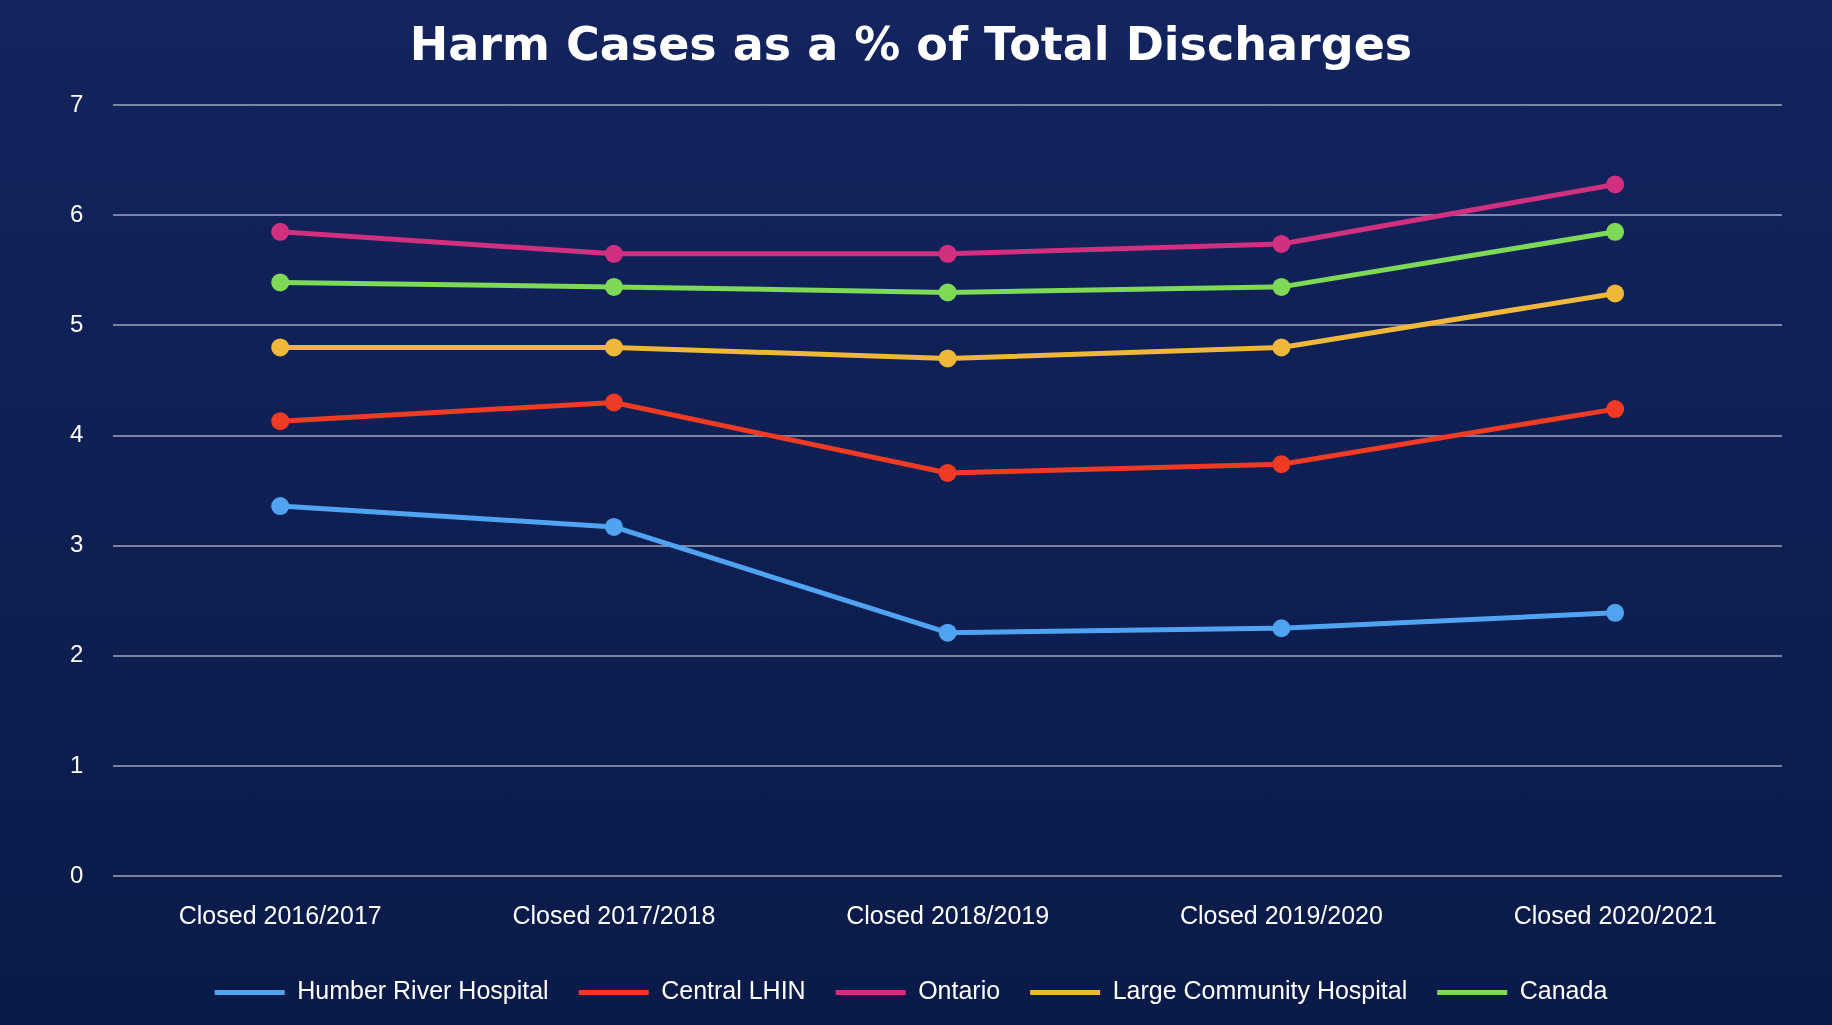 Image resolution: width=1832 pixels, height=1025 pixels. I want to click on legend-label: Central LHIN, so click(733, 990).